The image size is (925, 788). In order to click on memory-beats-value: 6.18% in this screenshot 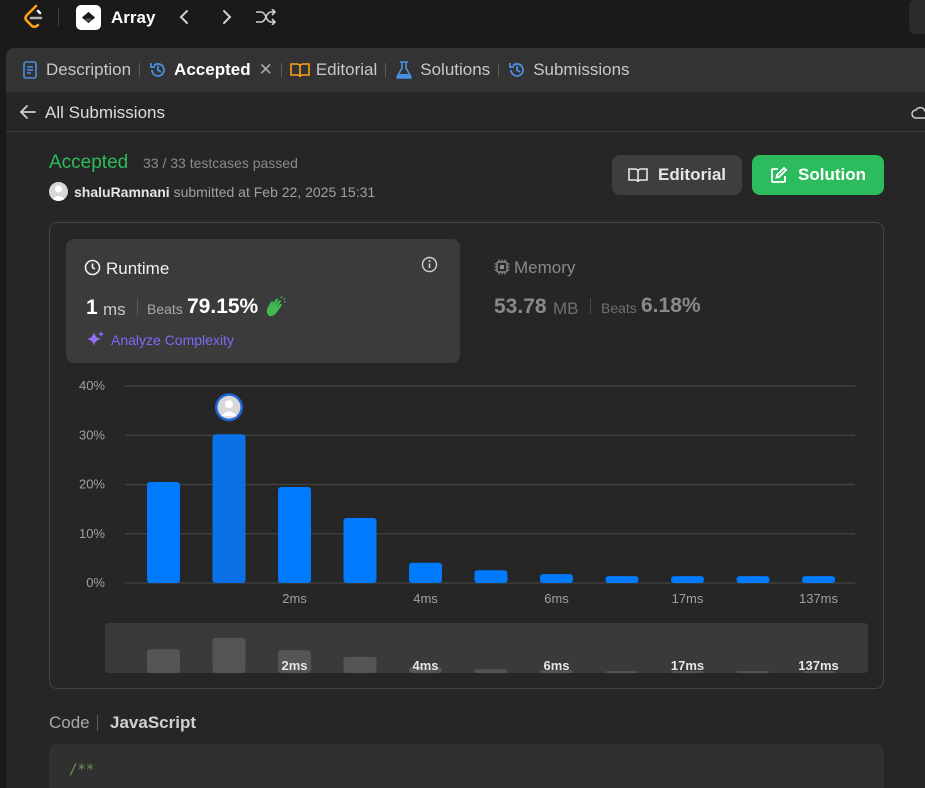, I will do `click(671, 305)`.